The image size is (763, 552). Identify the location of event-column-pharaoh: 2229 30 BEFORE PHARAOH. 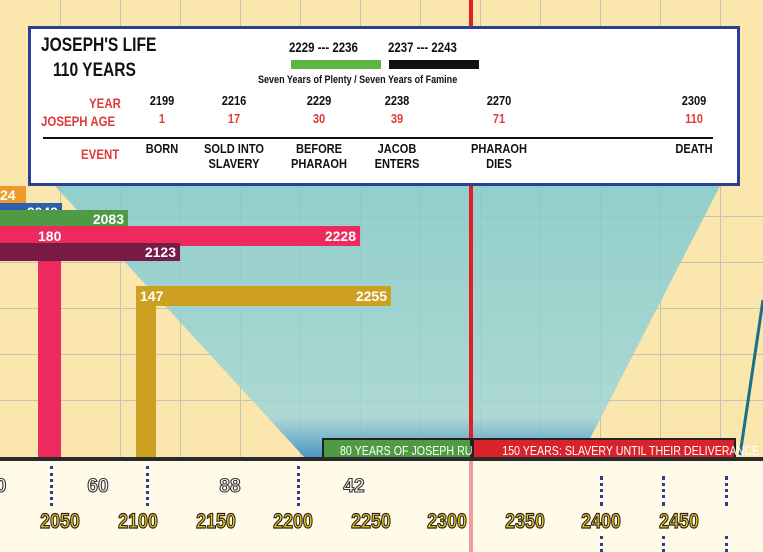
(319, 132).